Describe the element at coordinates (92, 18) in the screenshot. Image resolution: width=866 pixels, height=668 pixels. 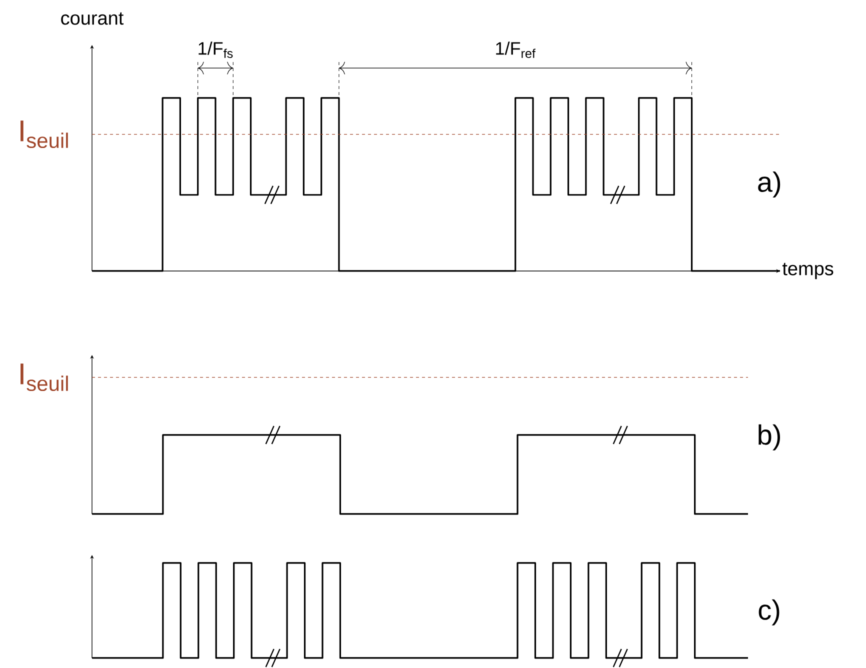
I see `y-axis-title: courant` at that location.